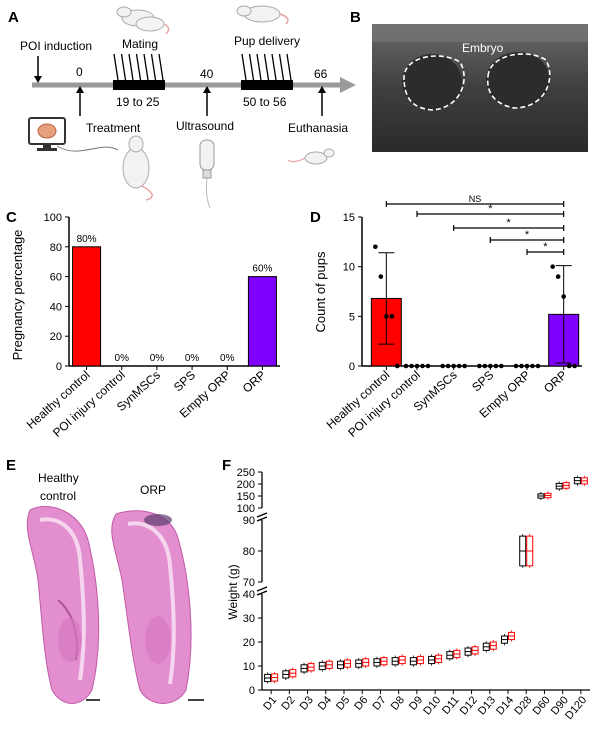 The image size is (598, 732). I want to click on c-y-tick-label: 60, so click(56, 278).